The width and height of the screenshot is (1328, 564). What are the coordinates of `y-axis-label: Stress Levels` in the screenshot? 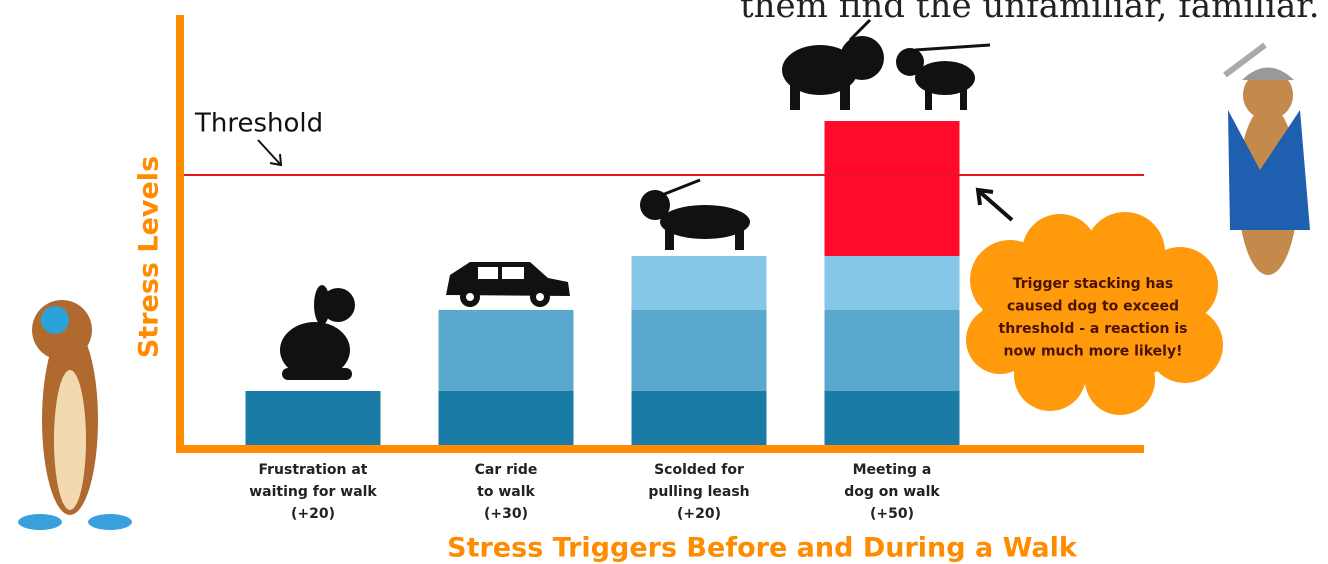 It's located at (149, 257).